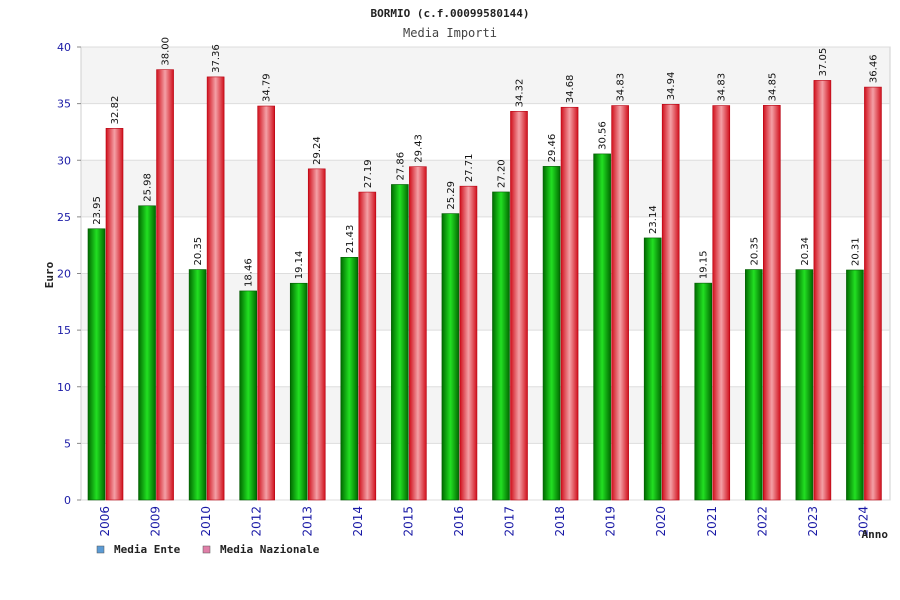 The image size is (900, 600). I want to click on x-tick-label: 2018, so click(560, 521).